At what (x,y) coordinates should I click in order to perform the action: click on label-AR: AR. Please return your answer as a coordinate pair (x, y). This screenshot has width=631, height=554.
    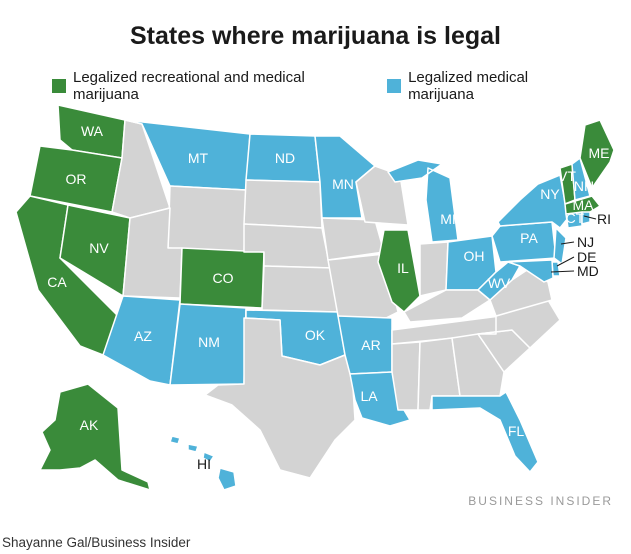
    Looking at the image, I should click on (370, 345).